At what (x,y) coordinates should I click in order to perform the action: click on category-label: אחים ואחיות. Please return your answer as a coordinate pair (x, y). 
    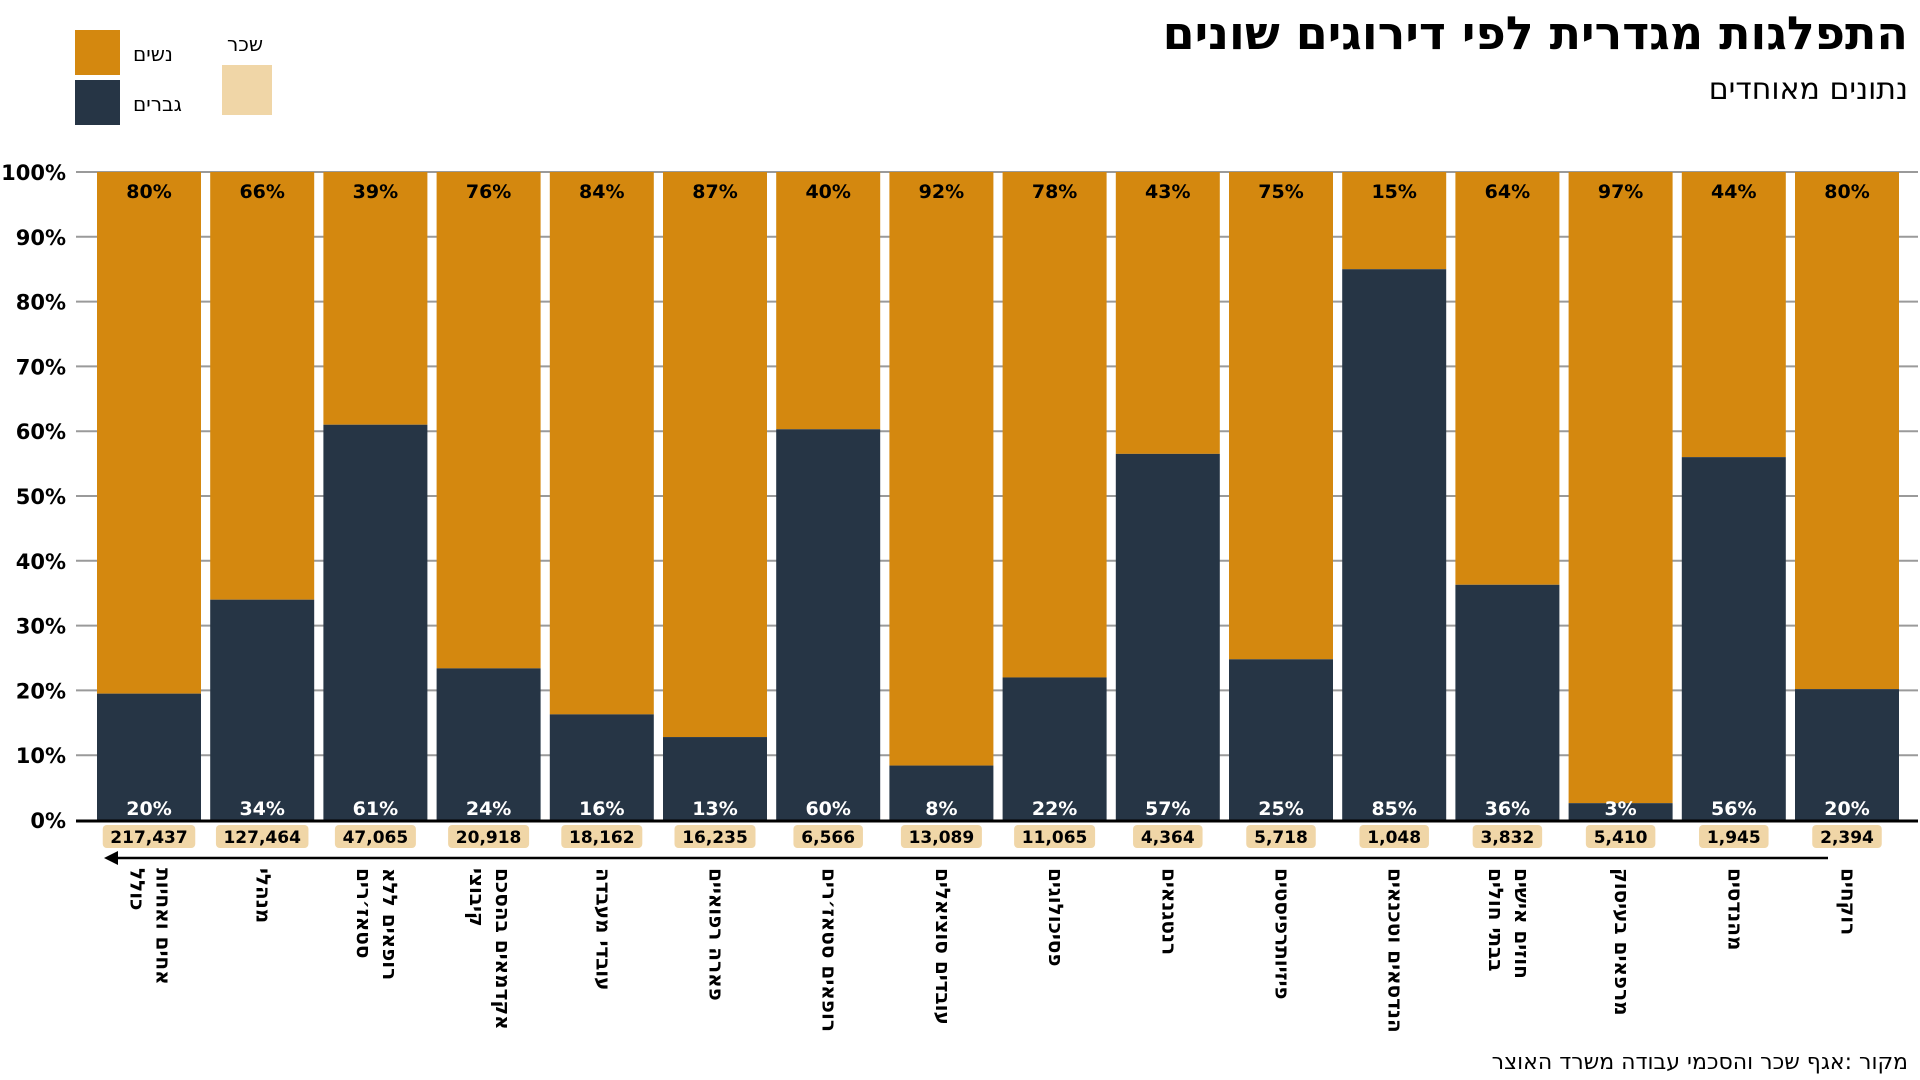
    Looking at the image, I should click on (164, 926).